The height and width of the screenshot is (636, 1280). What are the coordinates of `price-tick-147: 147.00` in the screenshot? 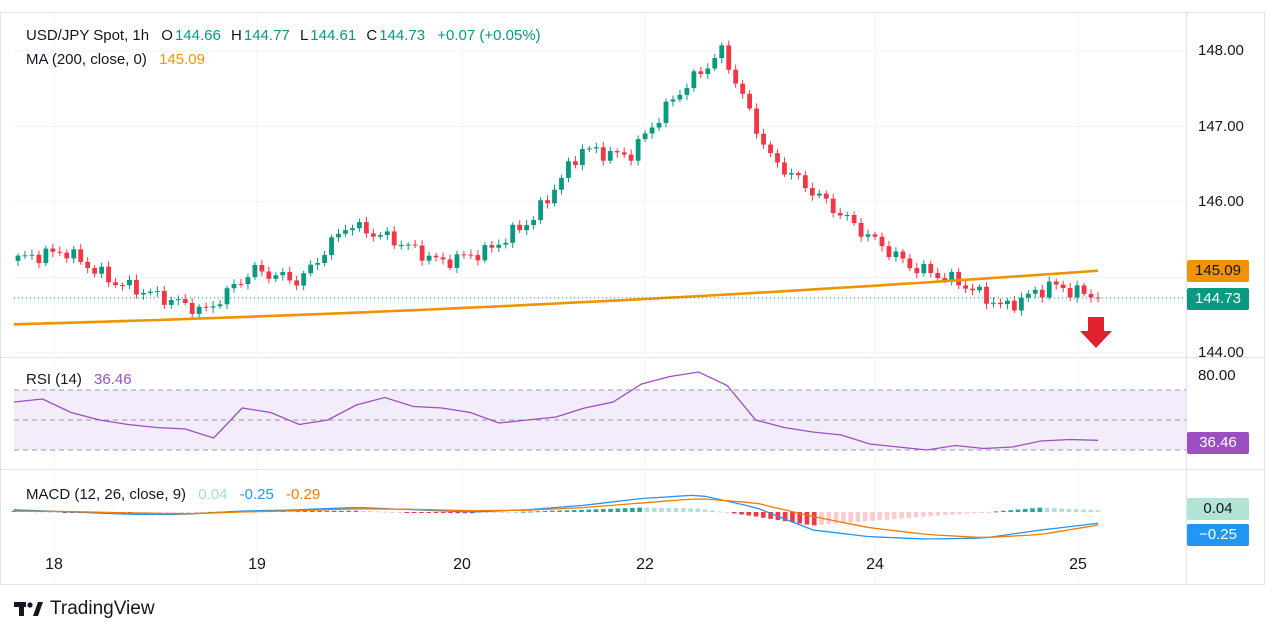 It's located at (1221, 126).